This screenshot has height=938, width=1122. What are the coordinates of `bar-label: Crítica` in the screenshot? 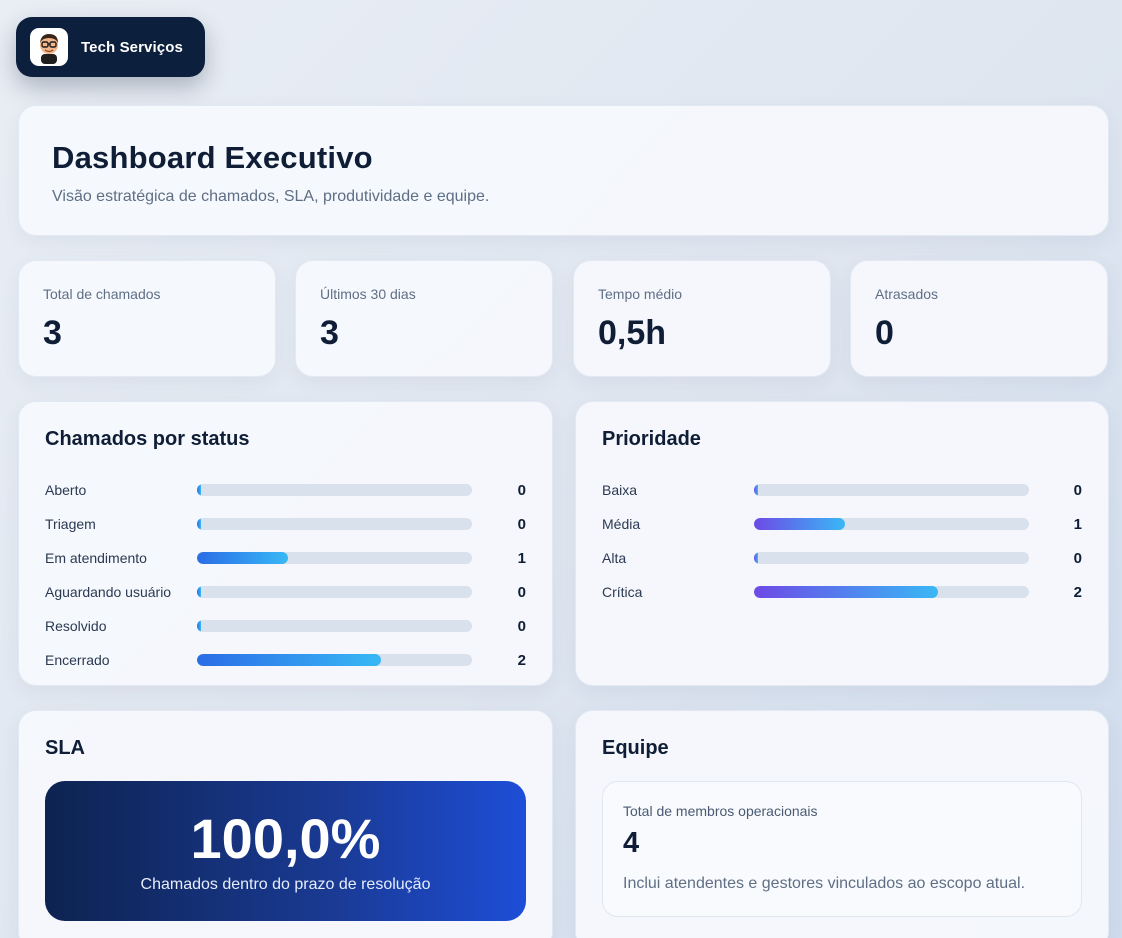 It's located at (622, 592).